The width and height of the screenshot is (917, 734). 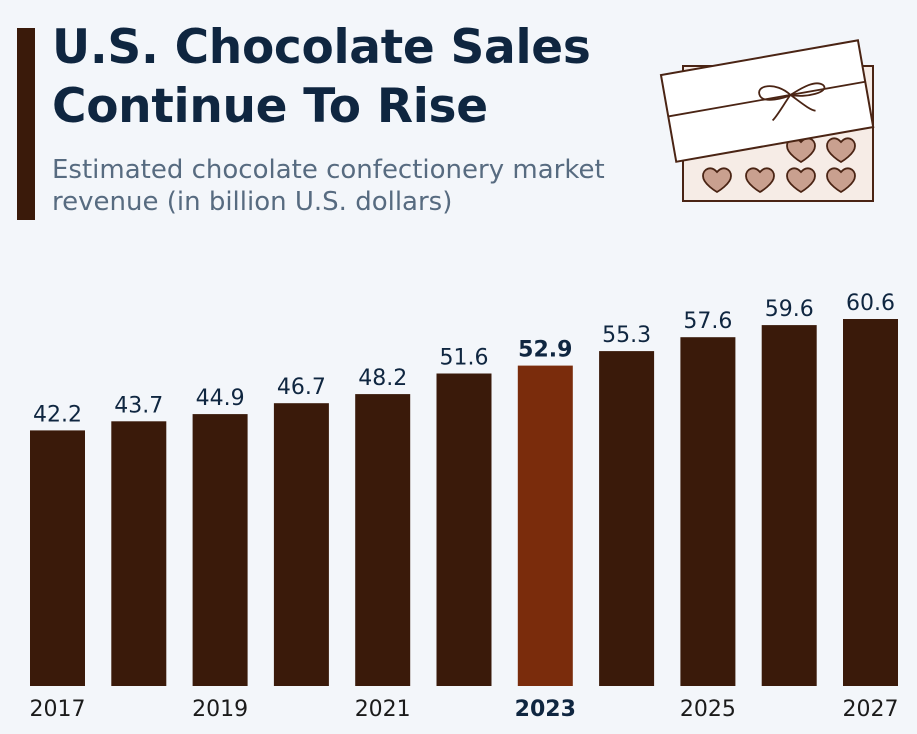 What do you see at coordinates (708, 511) in the screenshot?
I see `bar-2025` at bounding box center [708, 511].